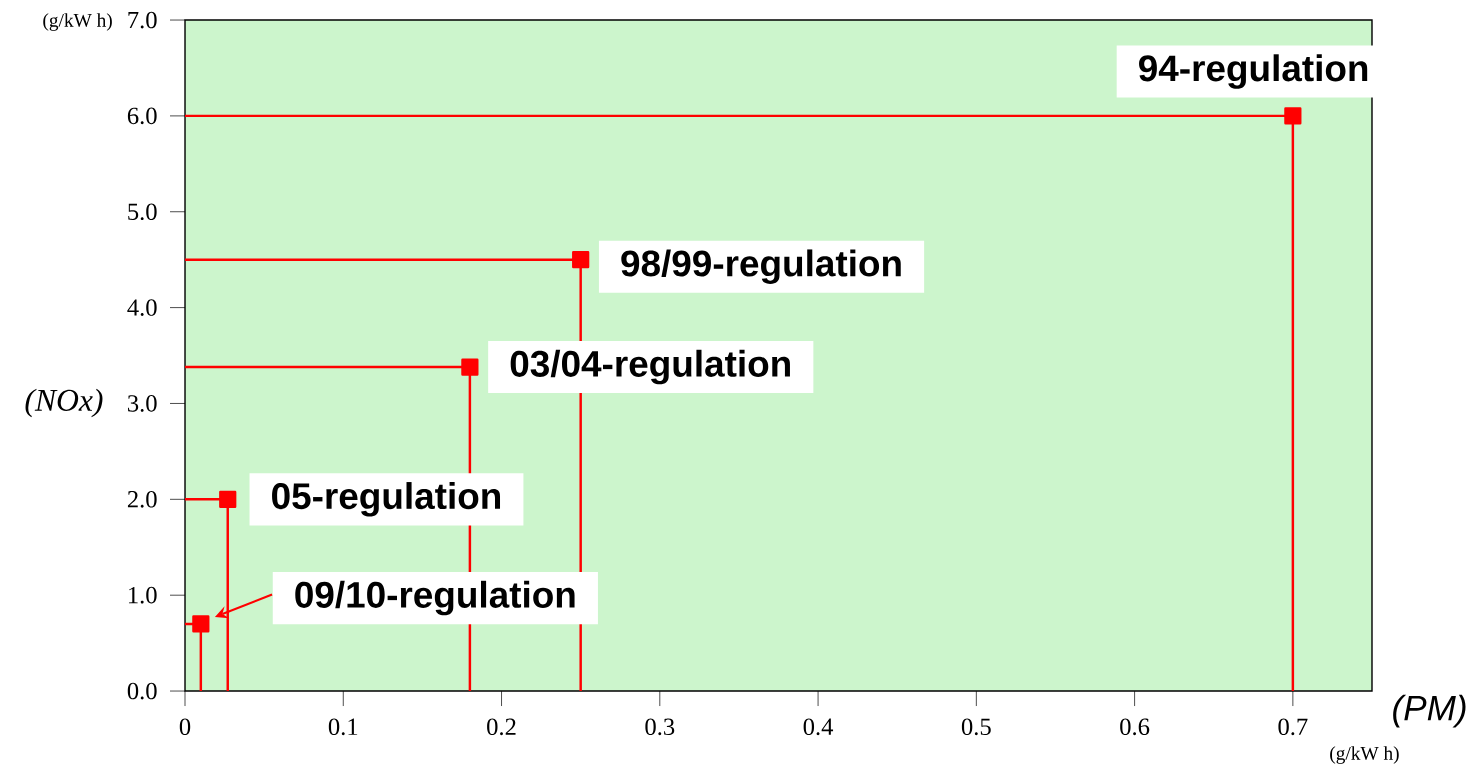 The image size is (1482, 776). Describe the element at coordinates (1293, 727) in the screenshot. I see `x-tick-label: 0.7` at that location.